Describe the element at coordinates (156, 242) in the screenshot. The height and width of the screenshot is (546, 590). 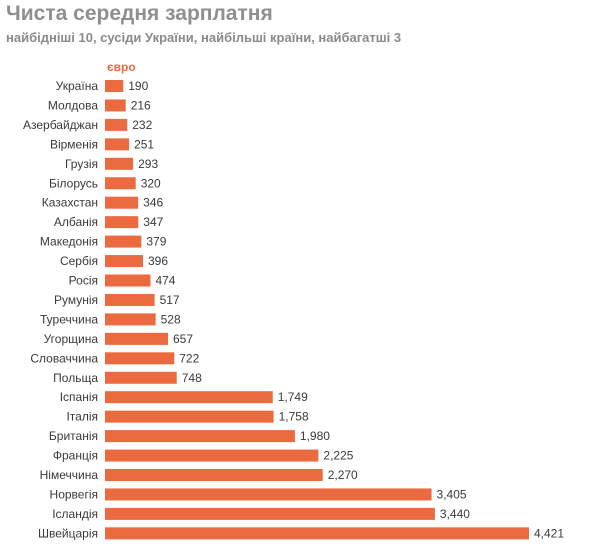
I see `value-label: 379` at that location.